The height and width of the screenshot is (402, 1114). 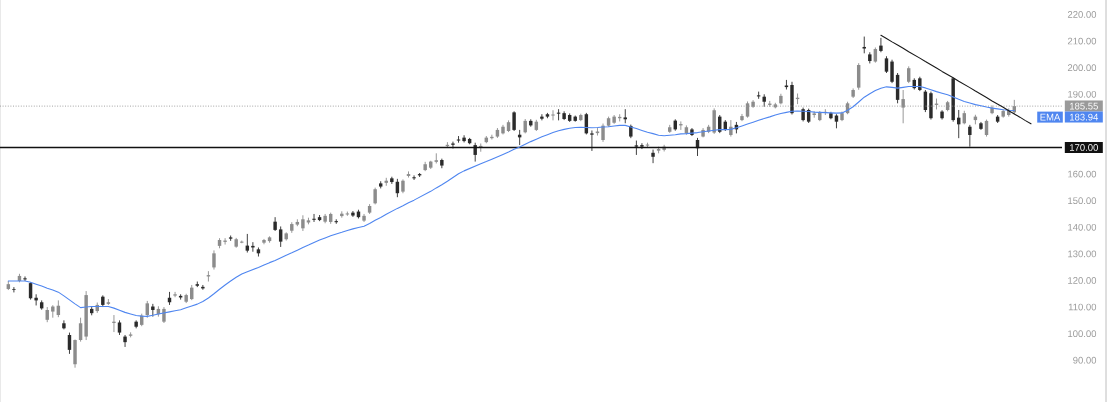 What do you see at coordinates (1082, 307) in the screenshot?
I see `y-tick-label: 110.00` at bounding box center [1082, 307].